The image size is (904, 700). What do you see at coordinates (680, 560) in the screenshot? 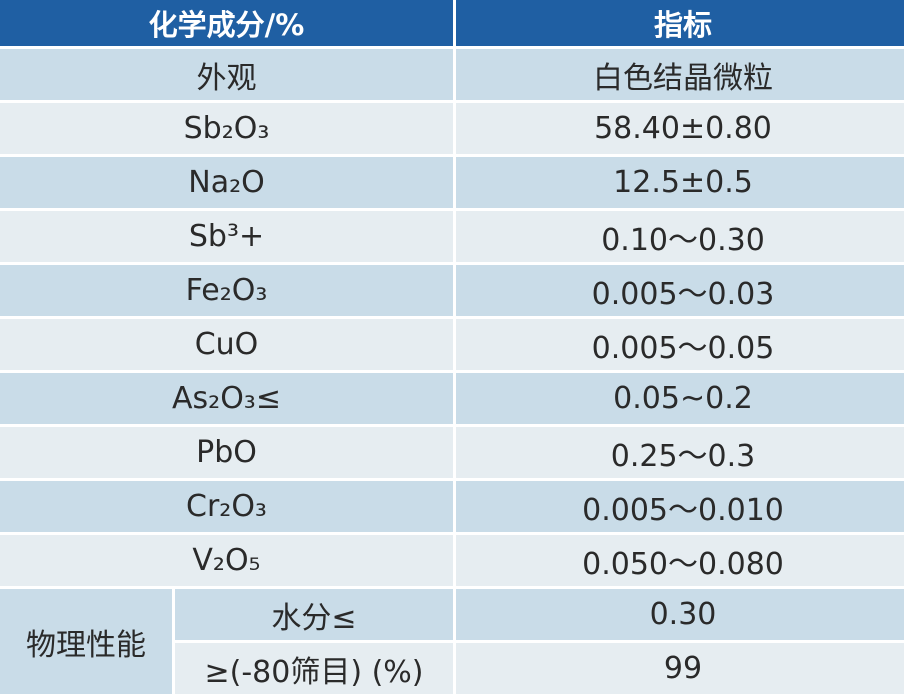
I see `value-cell: 0.050～0.080` at bounding box center [680, 560].